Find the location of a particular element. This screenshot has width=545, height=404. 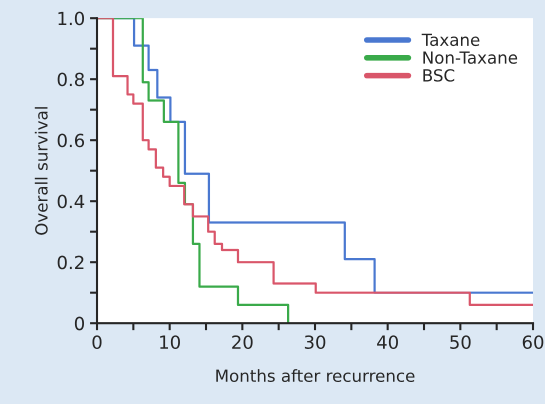

legend-label: Non-Taxane is located at coordinates (470, 57).